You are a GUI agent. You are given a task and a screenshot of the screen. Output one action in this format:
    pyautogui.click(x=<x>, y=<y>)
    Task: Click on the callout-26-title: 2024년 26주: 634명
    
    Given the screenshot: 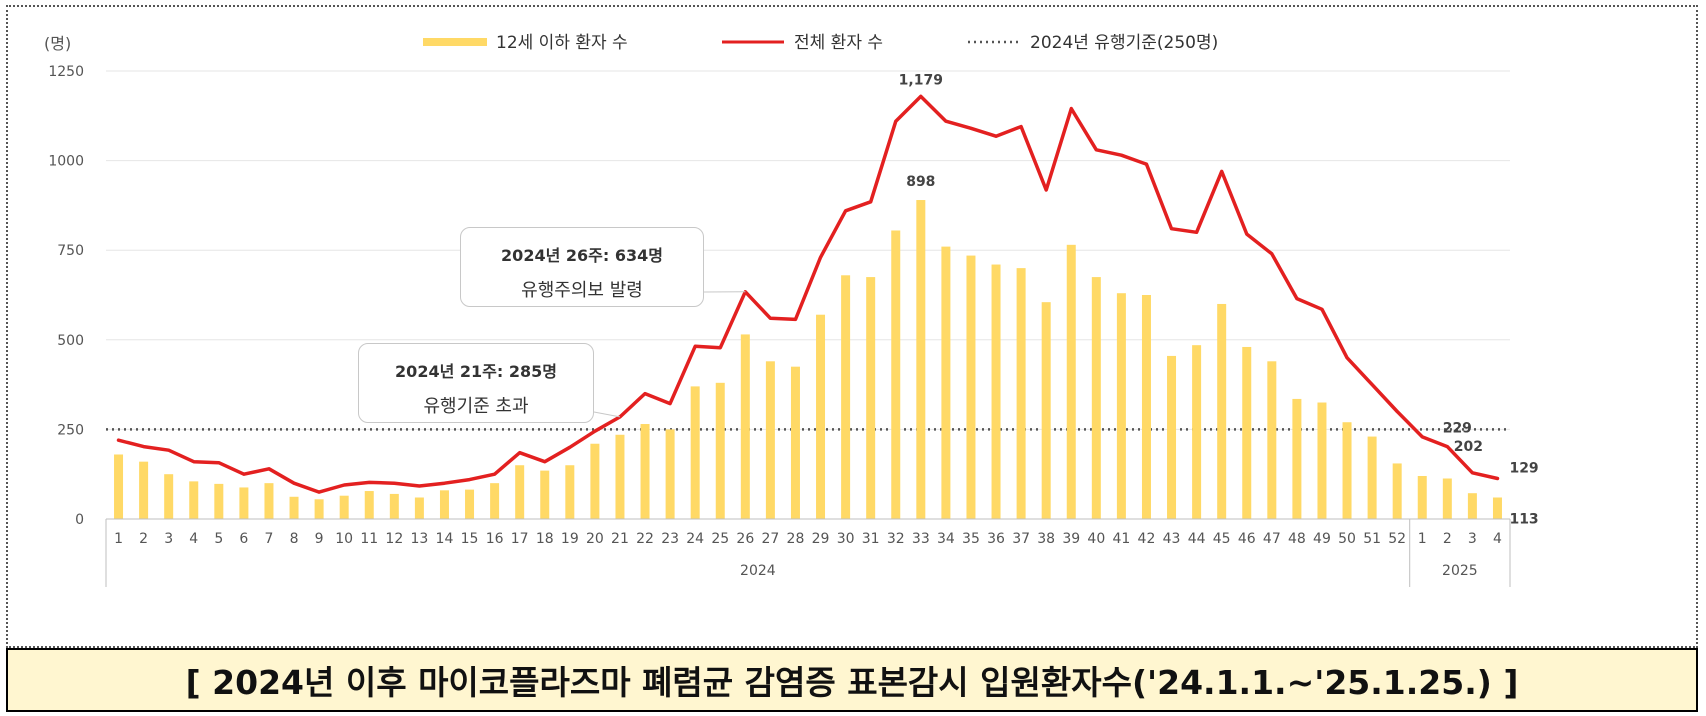 What is the action you would take?
    pyautogui.click(x=582, y=255)
    